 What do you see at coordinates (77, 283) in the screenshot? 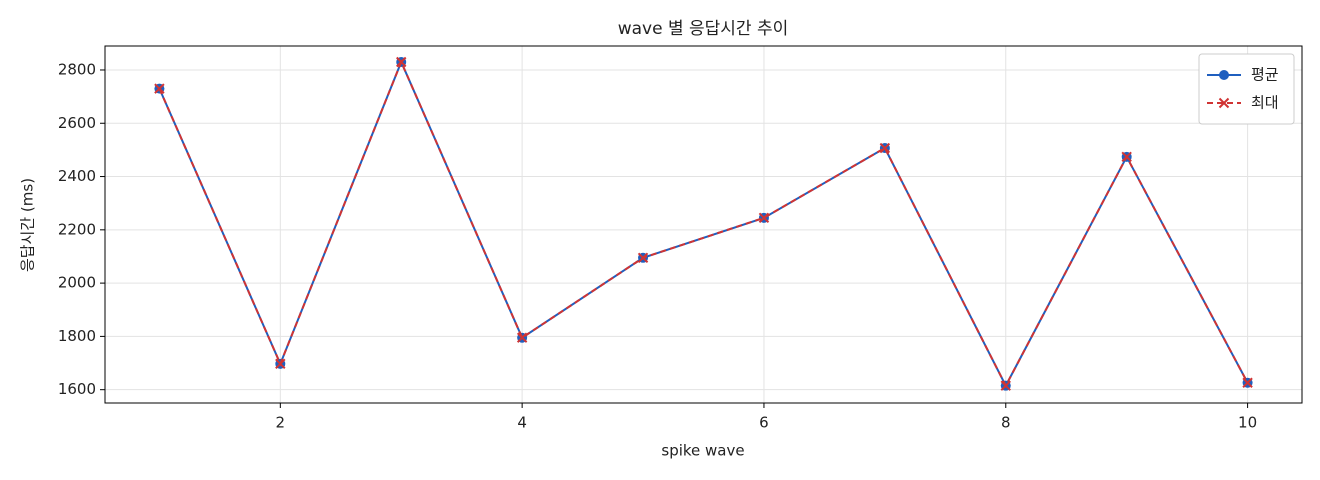
I see `y-tick-label: 2000` at bounding box center [77, 283].